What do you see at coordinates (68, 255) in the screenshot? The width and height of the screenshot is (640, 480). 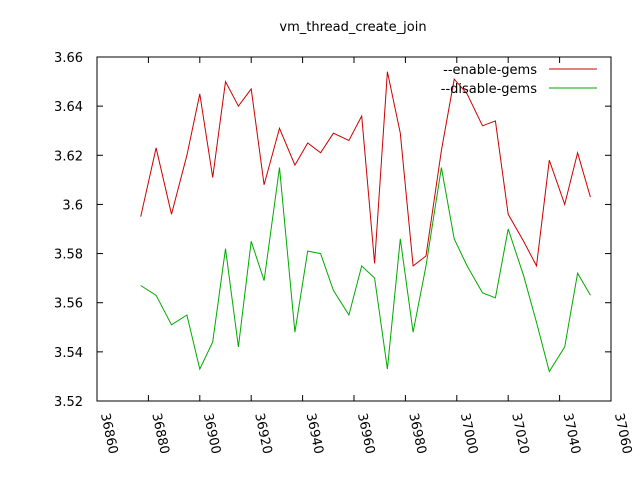 I see `y-tick-label: 3.58` at bounding box center [68, 255].